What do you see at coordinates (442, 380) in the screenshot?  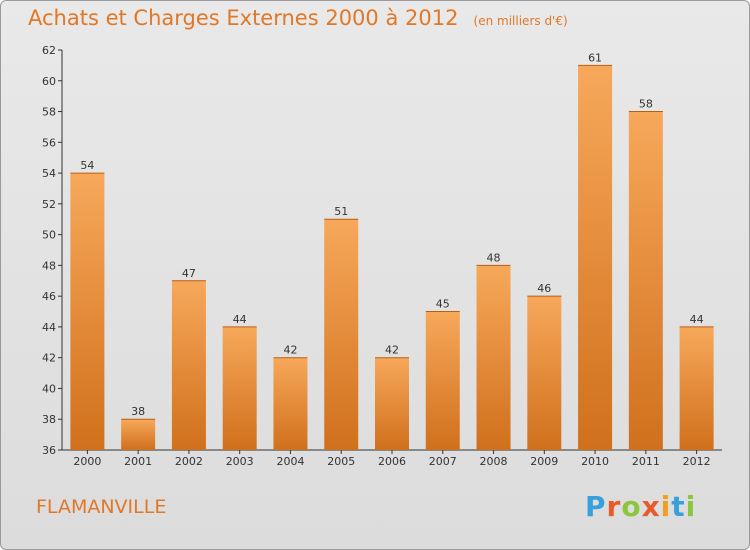 I see `bar-2007` at bounding box center [442, 380].